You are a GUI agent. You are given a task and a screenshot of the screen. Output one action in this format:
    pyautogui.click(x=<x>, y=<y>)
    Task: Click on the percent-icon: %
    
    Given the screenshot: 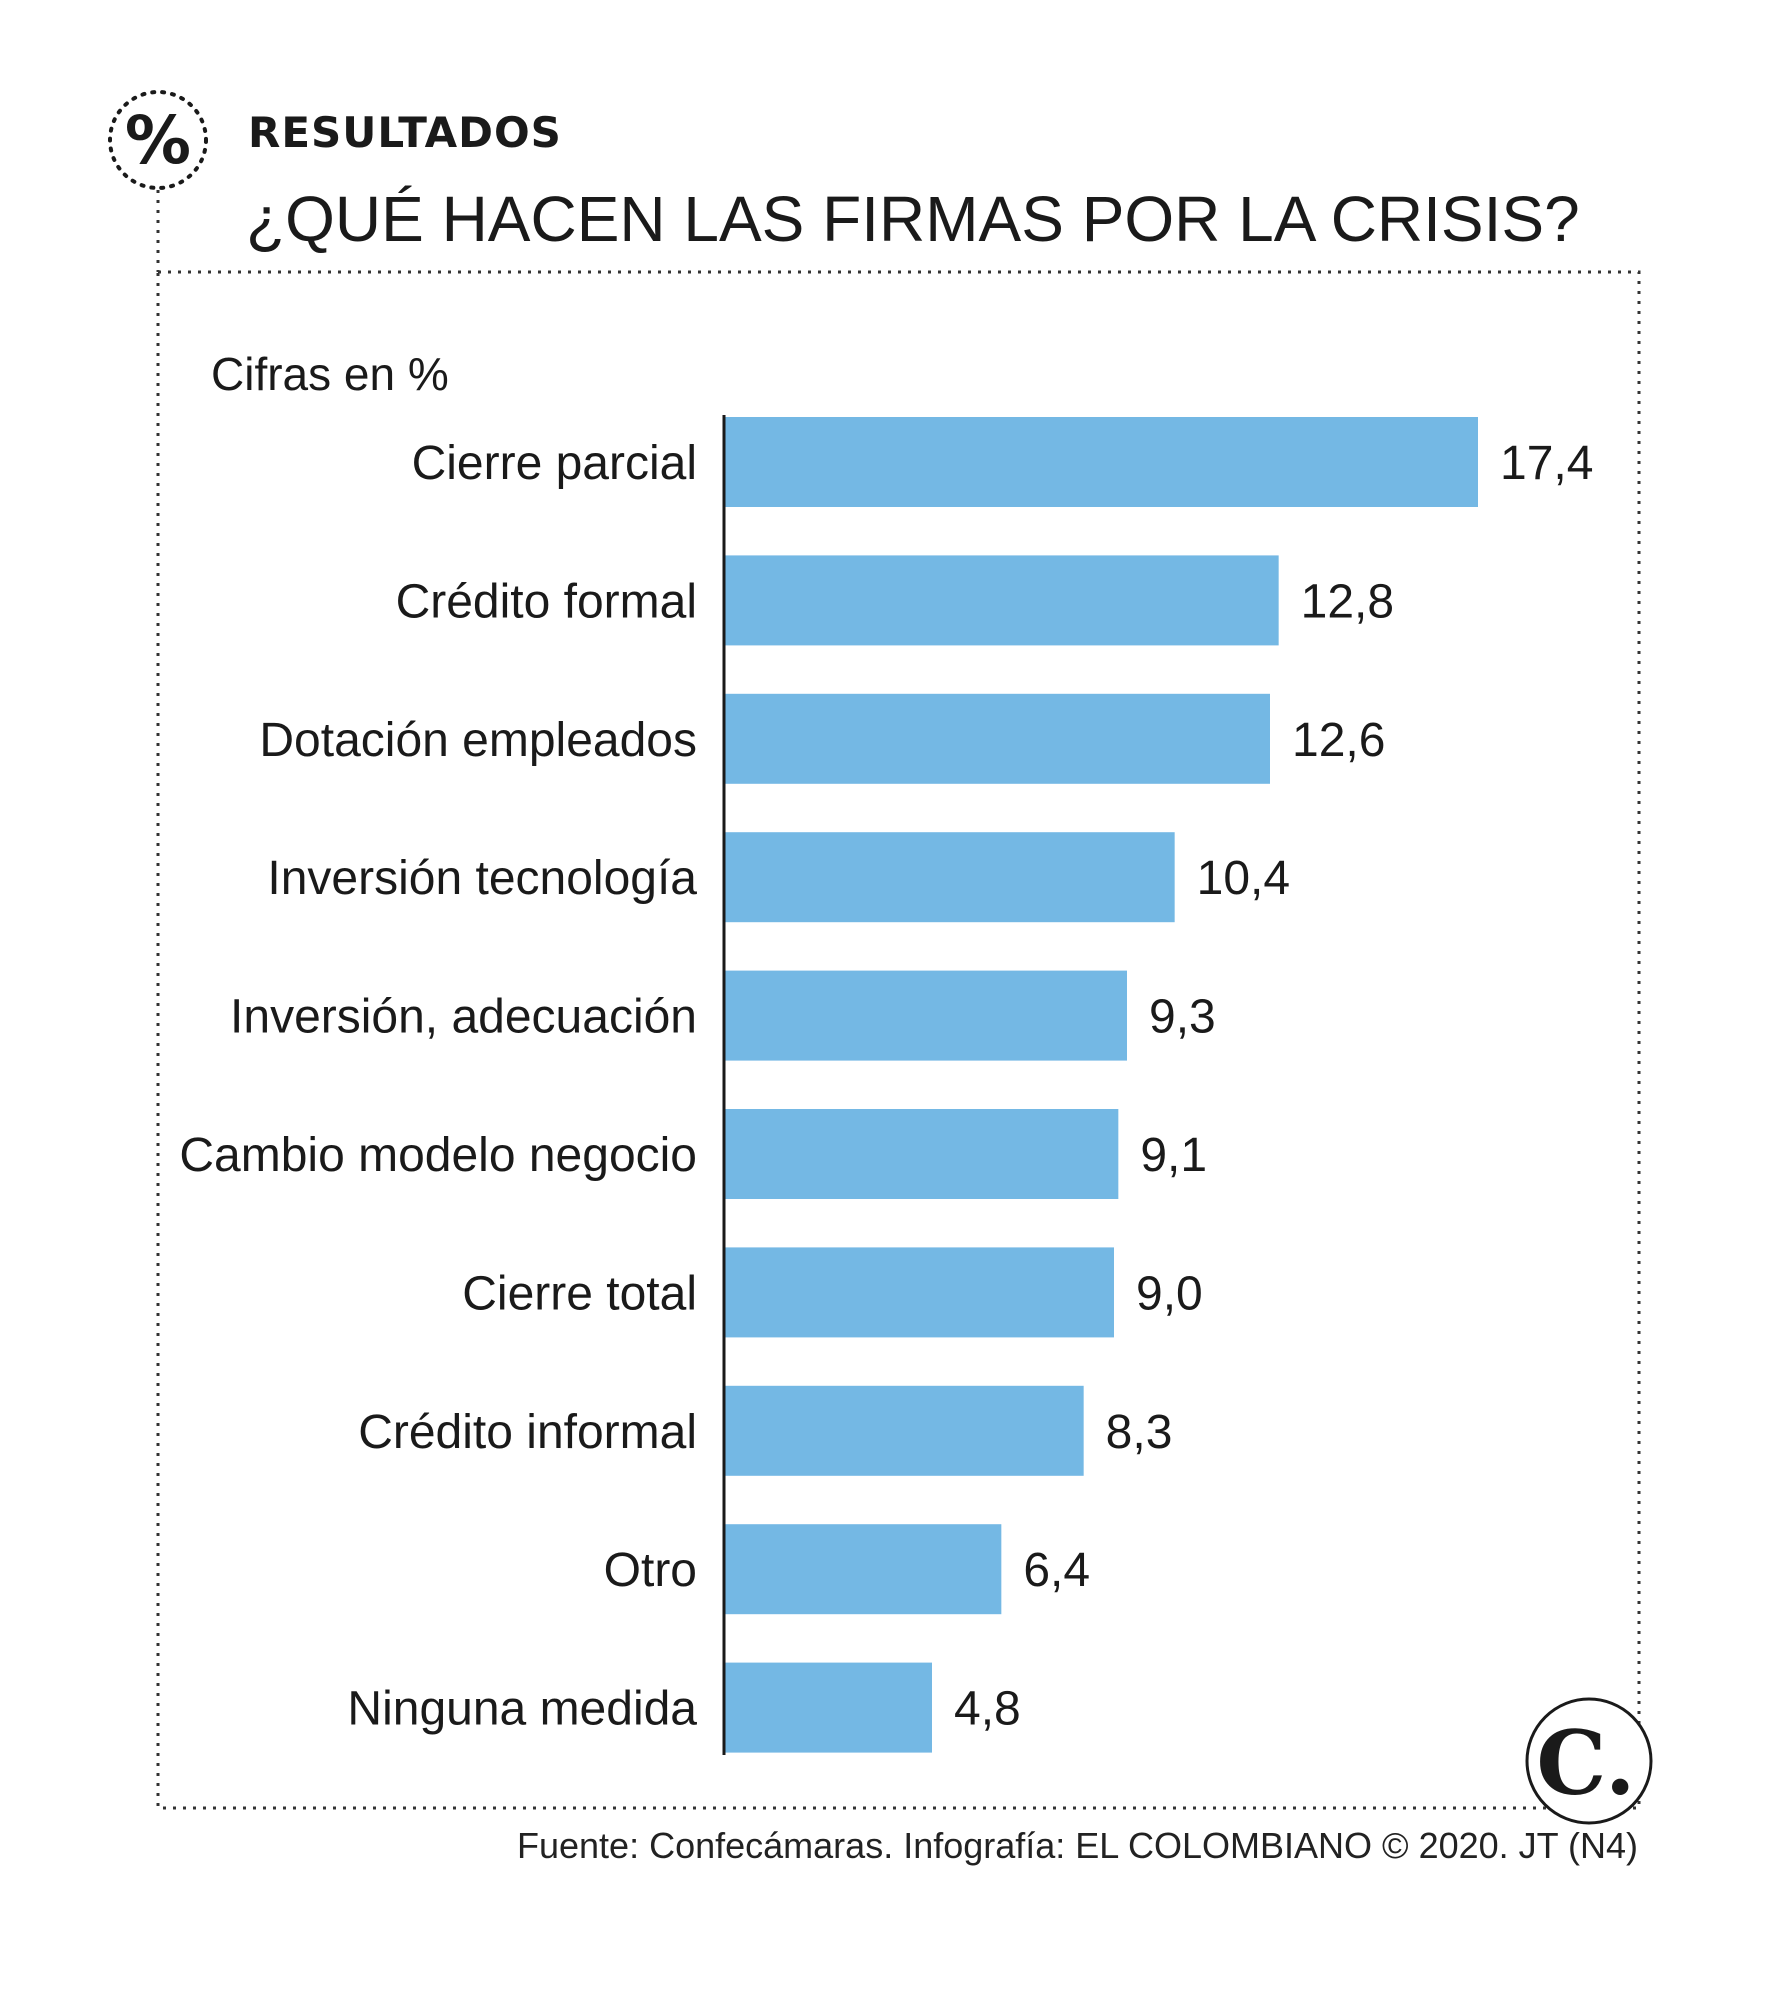 What is the action you would take?
    pyautogui.click(x=158, y=140)
    